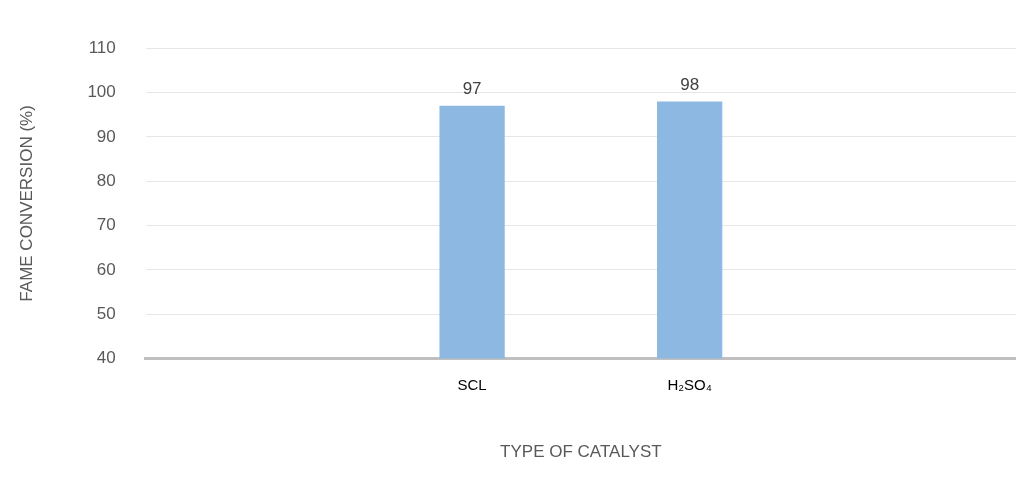 This screenshot has width=1024, height=480. What do you see at coordinates (472, 89) in the screenshot?
I see `data-label: 97` at bounding box center [472, 89].